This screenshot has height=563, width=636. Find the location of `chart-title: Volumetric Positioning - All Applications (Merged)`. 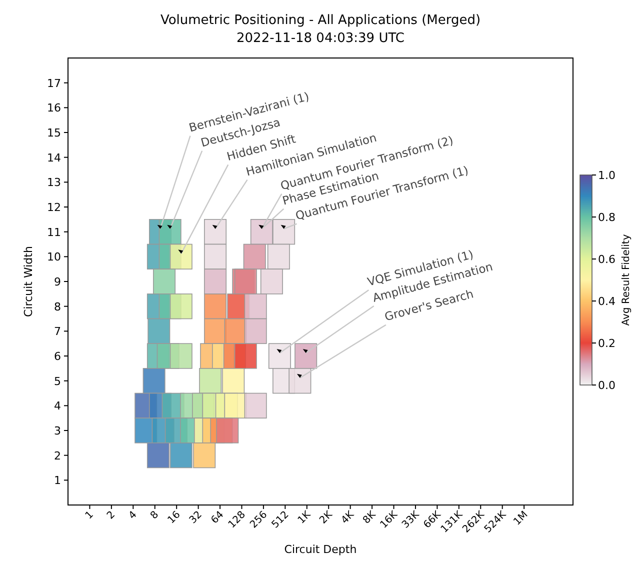

chart-title: Volumetric Positioning - All Applications (Merged) is located at coordinates (320, 20).